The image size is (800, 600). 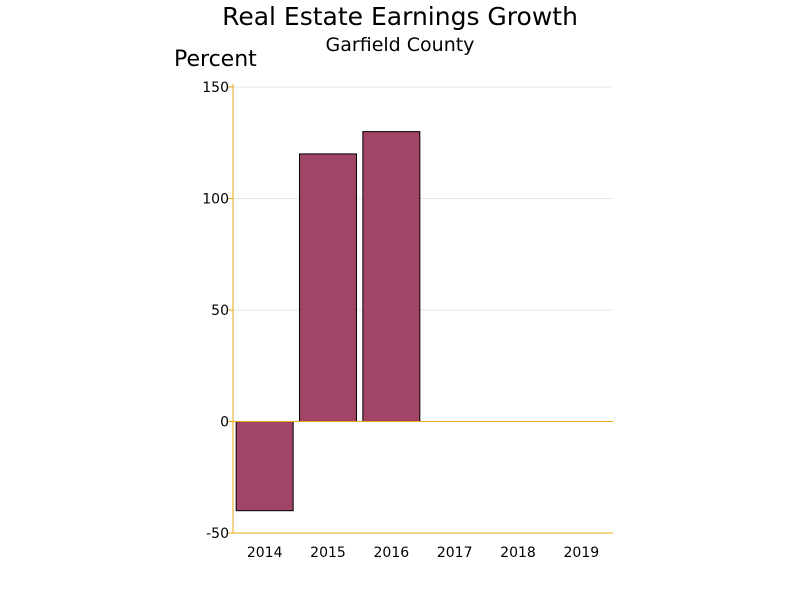 What do you see at coordinates (215, 88) in the screenshot?
I see `y-tick-label: 150` at bounding box center [215, 88].